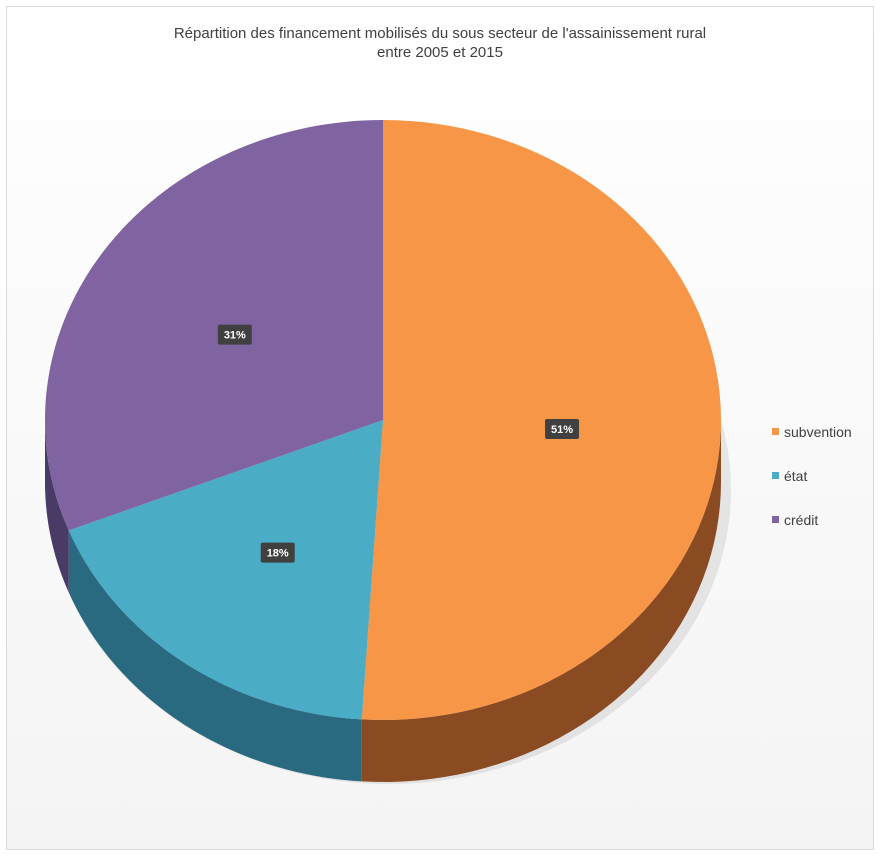 The height and width of the screenshot is (858, 881). I want to click on data-label-crédit: 31%, so click(234, 334).